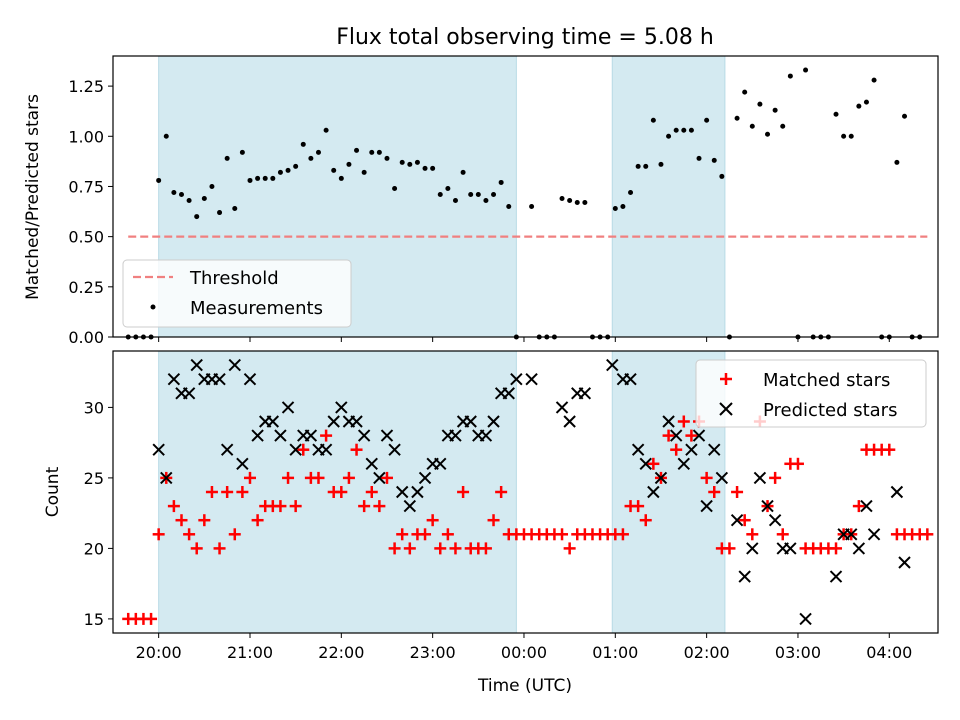  Describe the element at coordinates (726, 409) in the screenshot. I see `predicted-legend-marker` at that location.